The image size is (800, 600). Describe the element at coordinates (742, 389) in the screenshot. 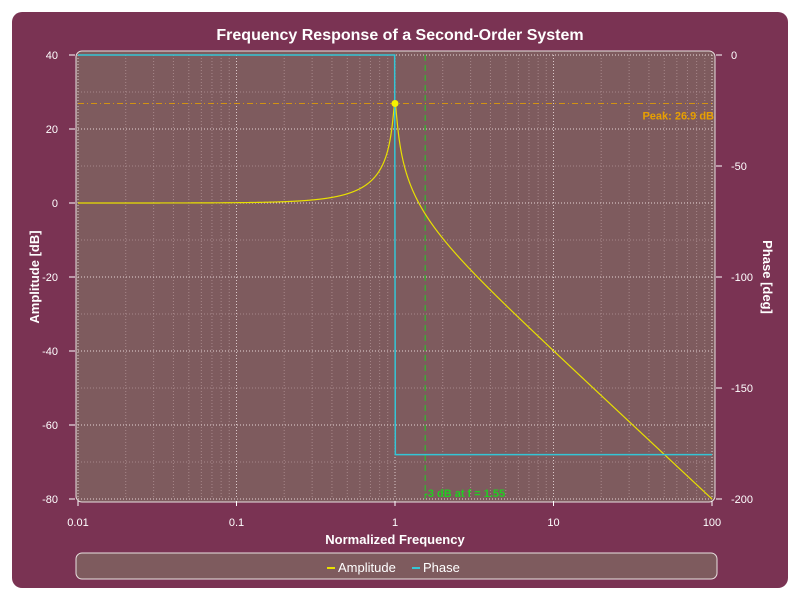

I see `y-right-tick-label: -150` at that location.